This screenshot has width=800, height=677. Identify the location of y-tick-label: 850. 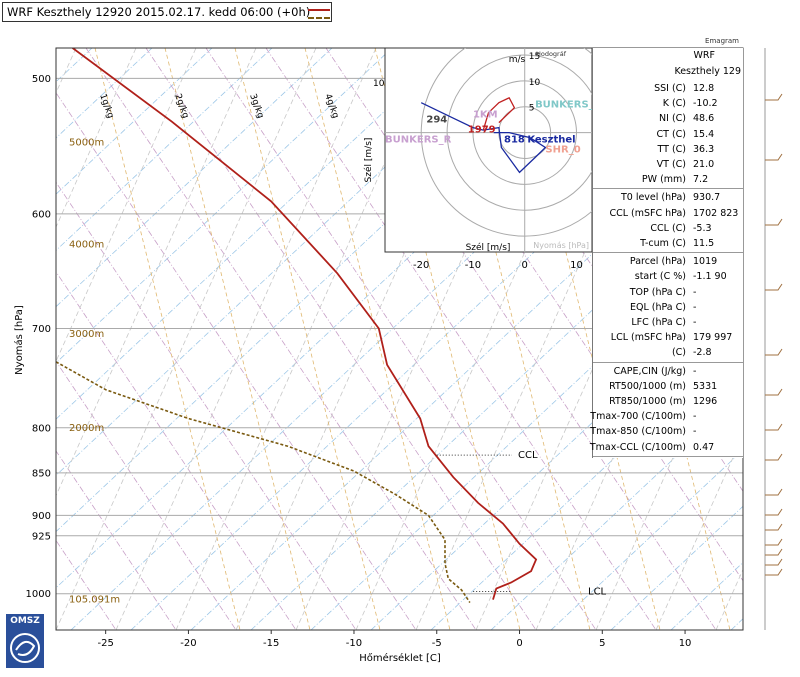
(41, 473).